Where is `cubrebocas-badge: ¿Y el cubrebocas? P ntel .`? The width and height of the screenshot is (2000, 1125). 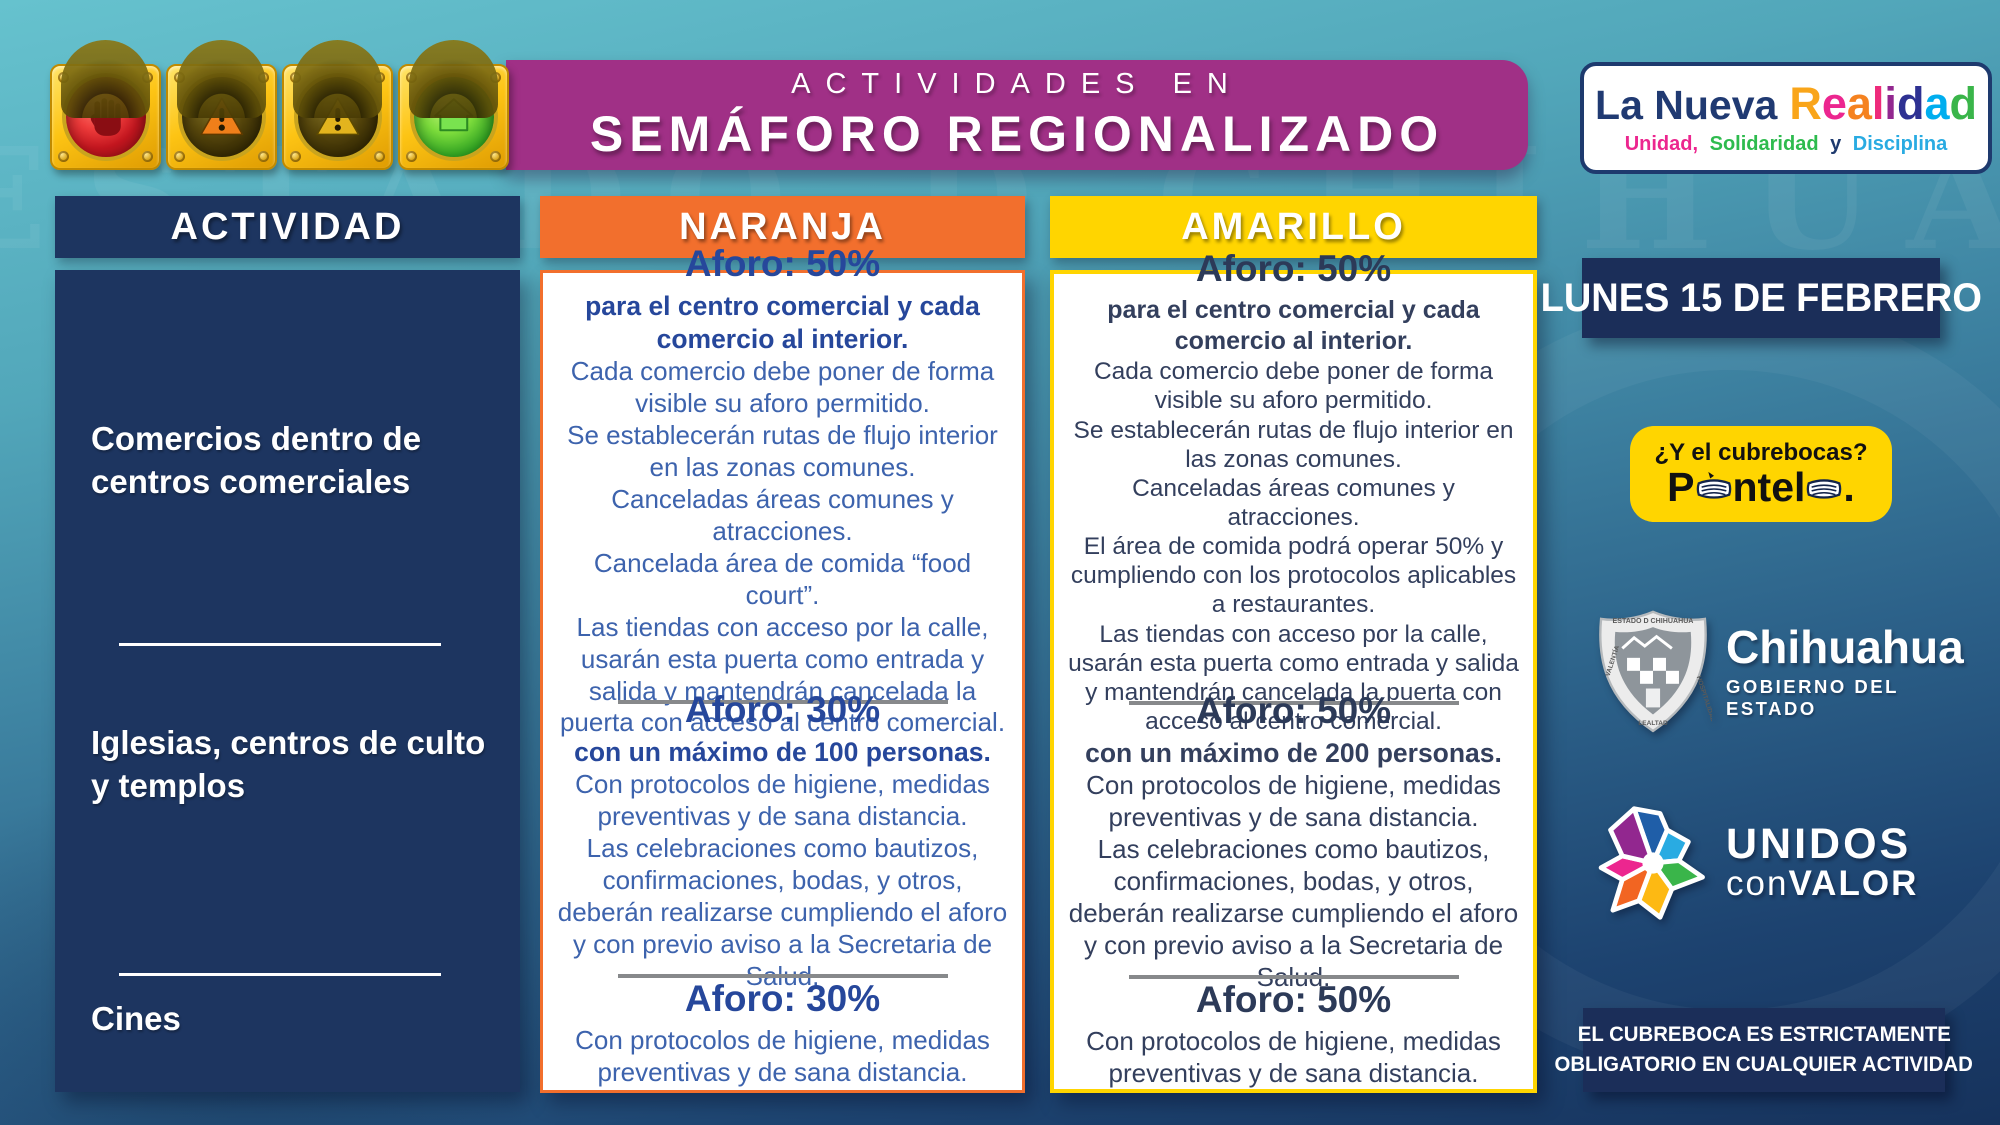 cubrebocas-badge: ¿Y el cubrebocas? P ntel . is located at coordinates (1761, 474).